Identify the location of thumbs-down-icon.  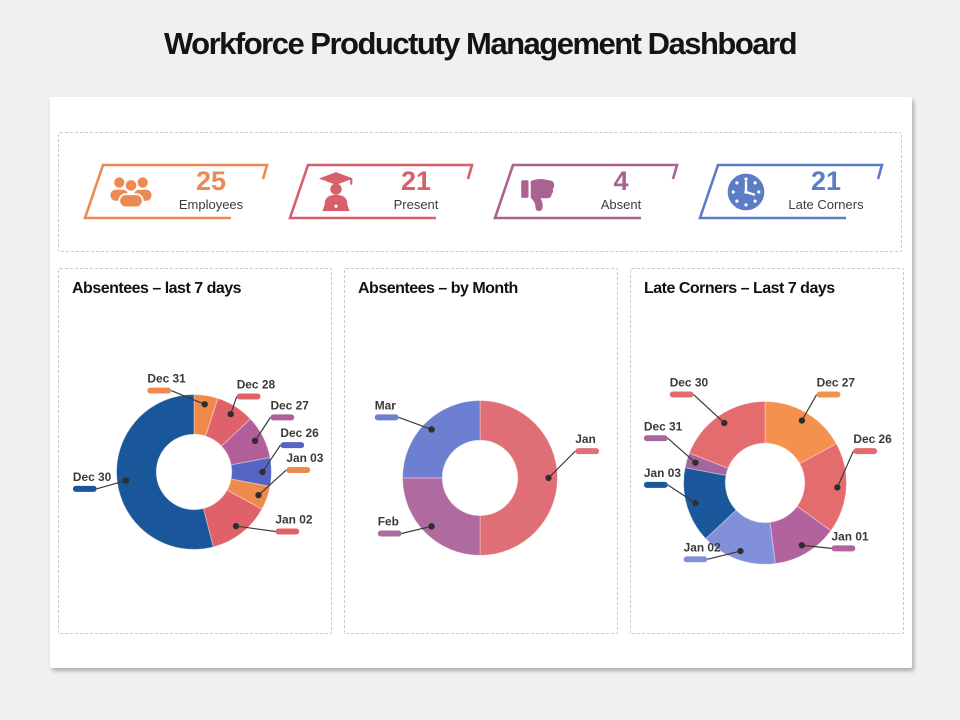
(541, 192).